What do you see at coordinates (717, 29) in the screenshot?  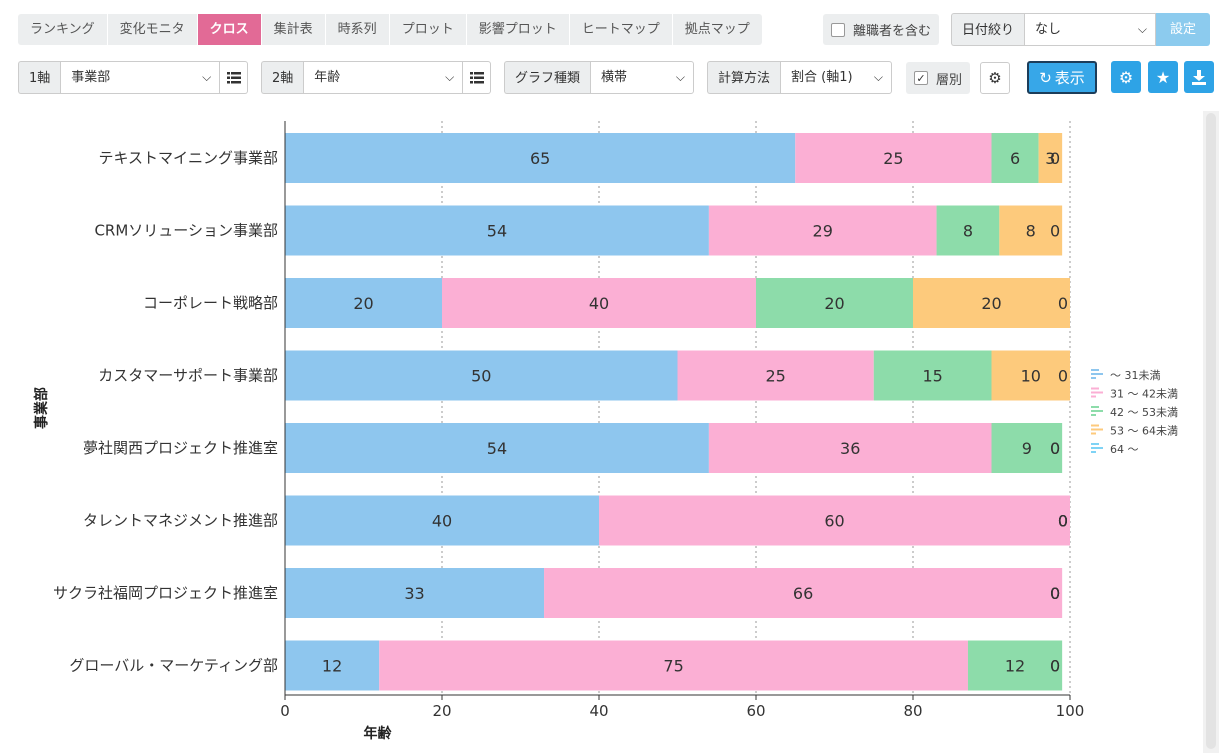 I see `tab-8: 拠点マップ` at bounding box center [717, 29].